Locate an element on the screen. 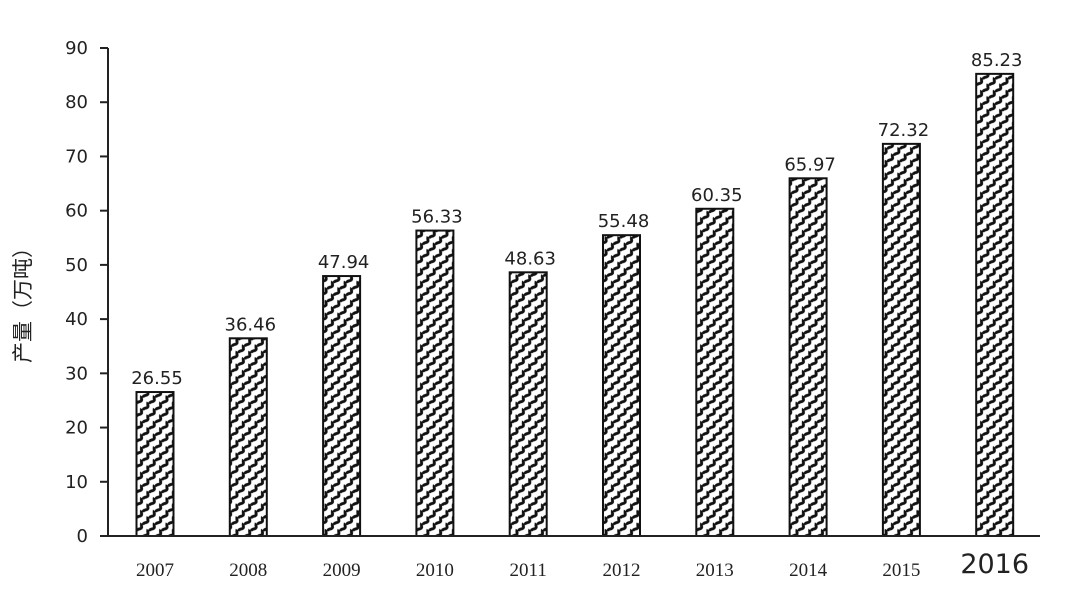 The image size is (1080, 603). data-label-2016: 85.23 is located at coordinates (997, 60).